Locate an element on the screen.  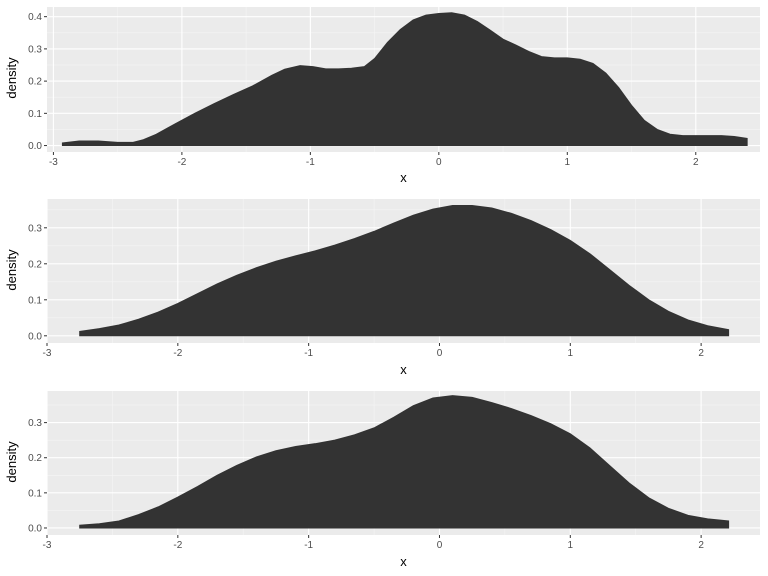
y-tick-label: 0.4 is located at coordinates (35, 17).